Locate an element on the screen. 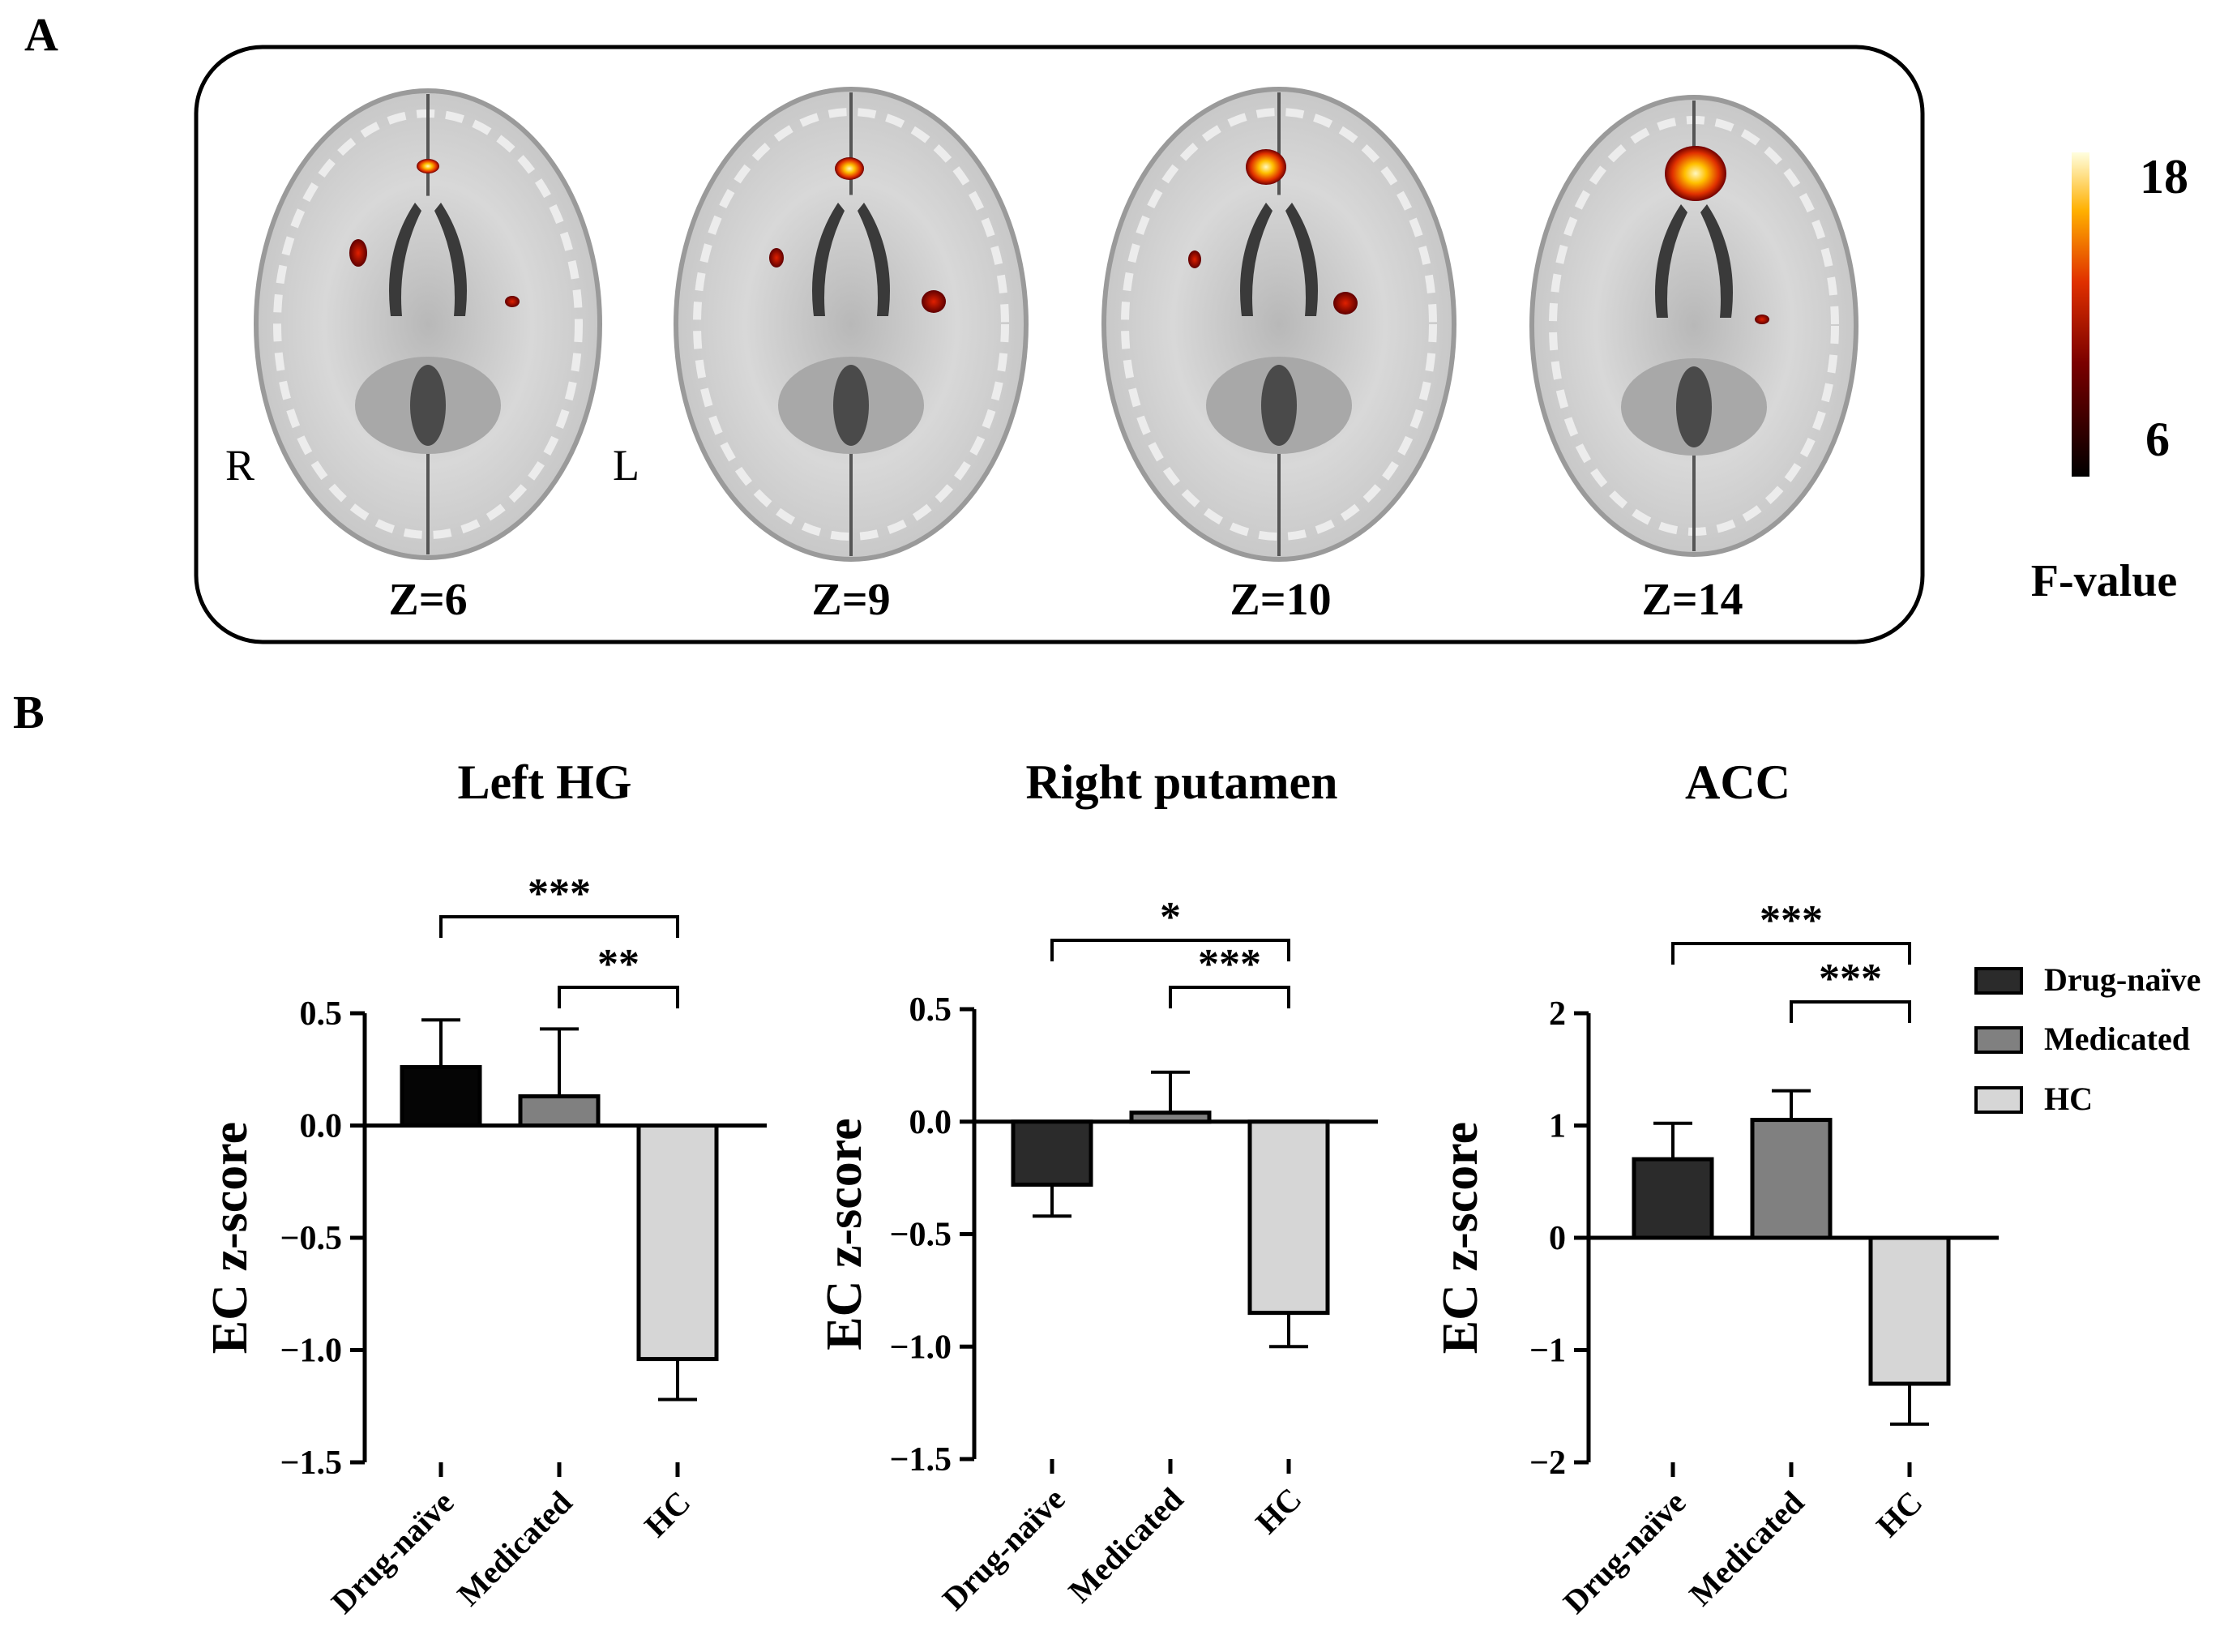 The image size is (2237, 1652). legend-swatch-drug-naive is located at coordinates (1998, 981).